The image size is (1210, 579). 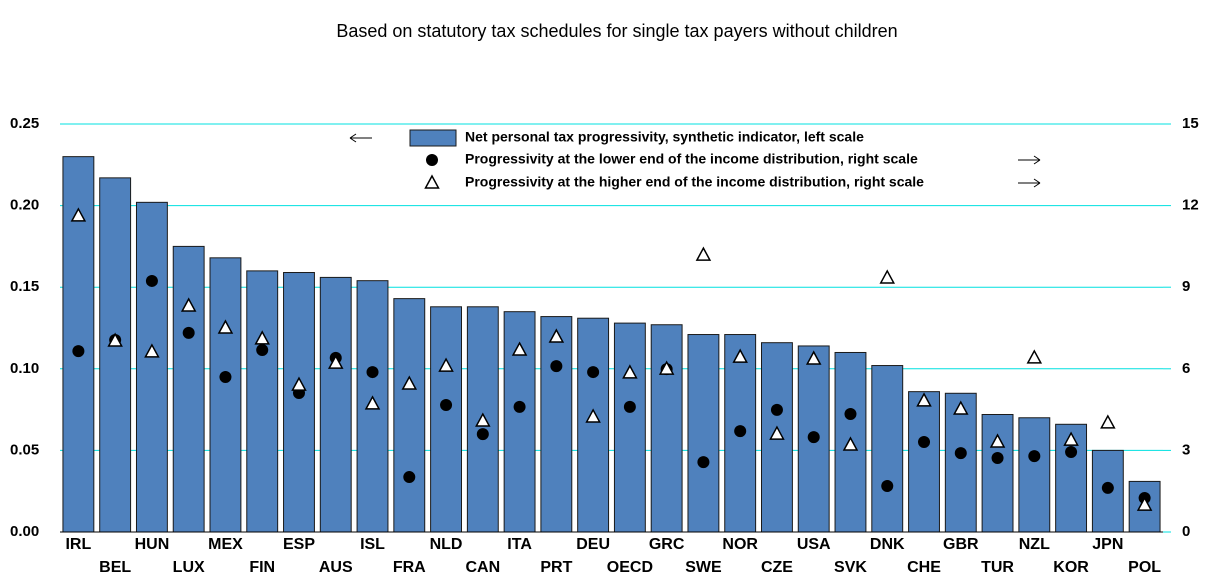 I want to click on x-tick-label: ESP, so click(x=299, y=544).